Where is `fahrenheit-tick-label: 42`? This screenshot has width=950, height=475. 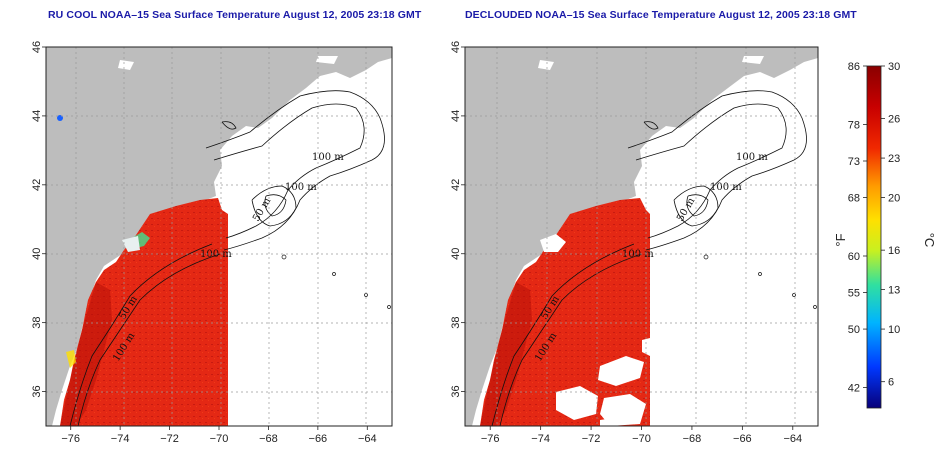
fahrenheit-tick-label: 42 is located at coordinates (854, 389).